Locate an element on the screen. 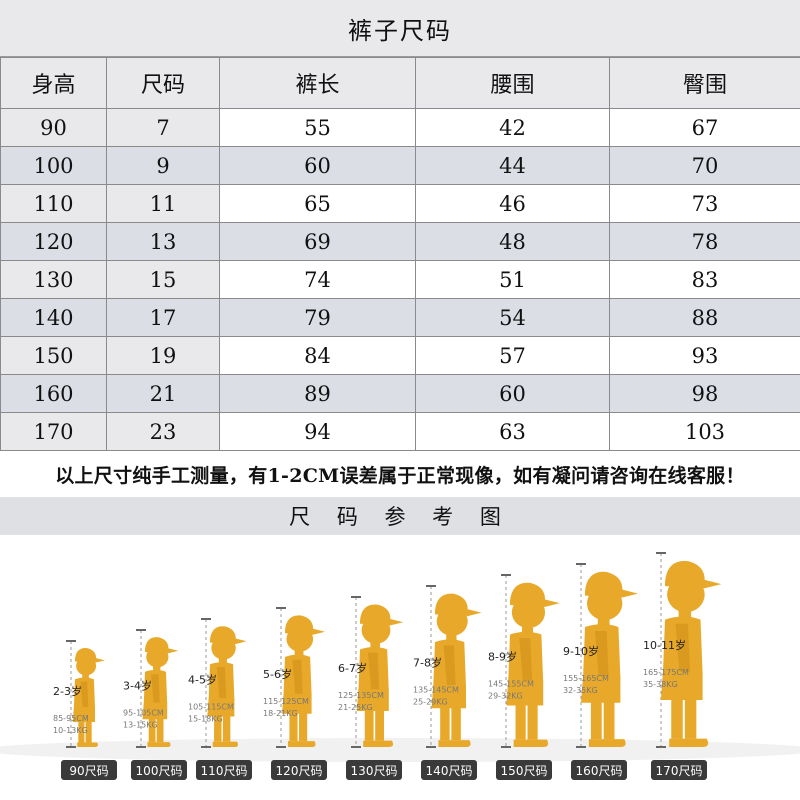  table-row: 110 11 65 46 73 is located at coordinates (400, 203).